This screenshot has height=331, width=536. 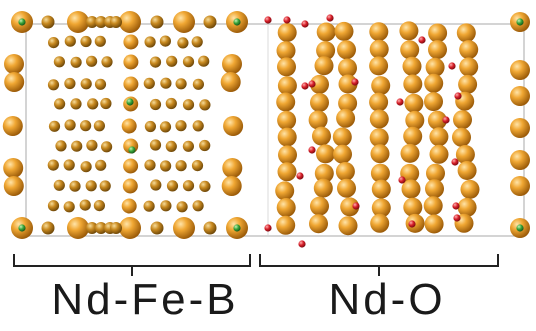 I want to click on bracket-nd-o, so click(x=379, y=265).